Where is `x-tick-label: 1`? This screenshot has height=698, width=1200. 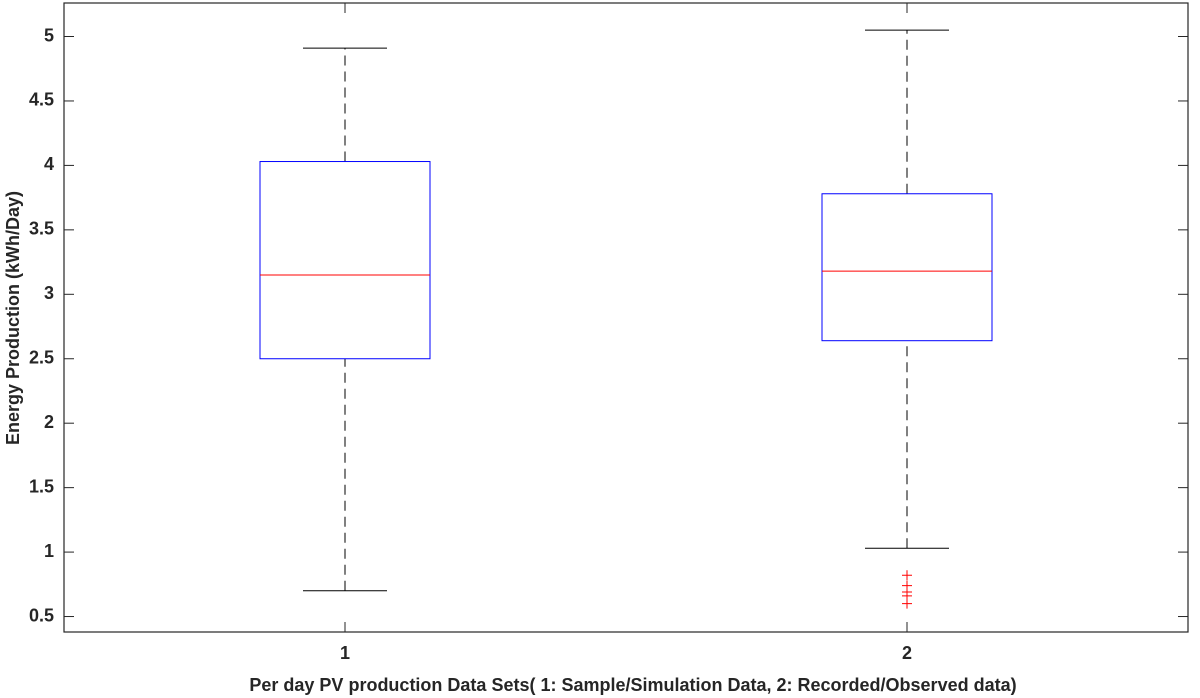 x-tick-label: 1 is located at coordinates (345, 653).